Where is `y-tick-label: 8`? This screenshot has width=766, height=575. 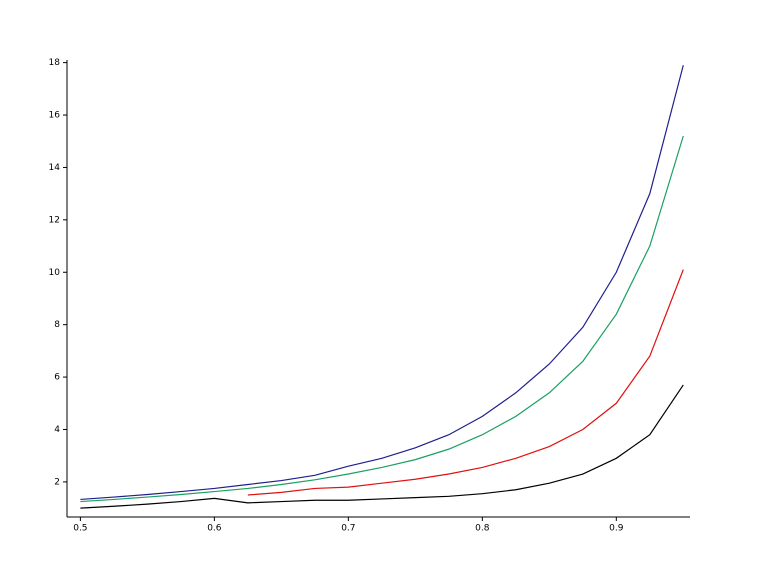 y-tick-label: 8 is located at coordinates (57, 325).